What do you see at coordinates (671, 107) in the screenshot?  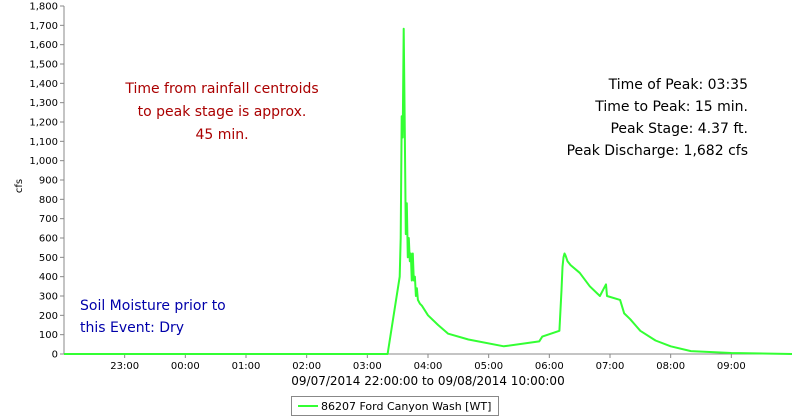 I see `annotation-peak-line: Time to Peak: 15 min.` at bounding box center [671, 107].